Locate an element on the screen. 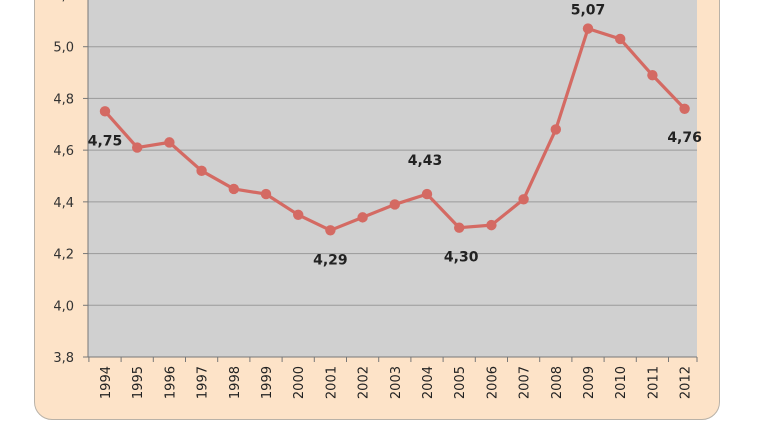 The height and width of the screenshot is (432, 768). x-tick-label: 1998 is located at coordinates (235, 382).